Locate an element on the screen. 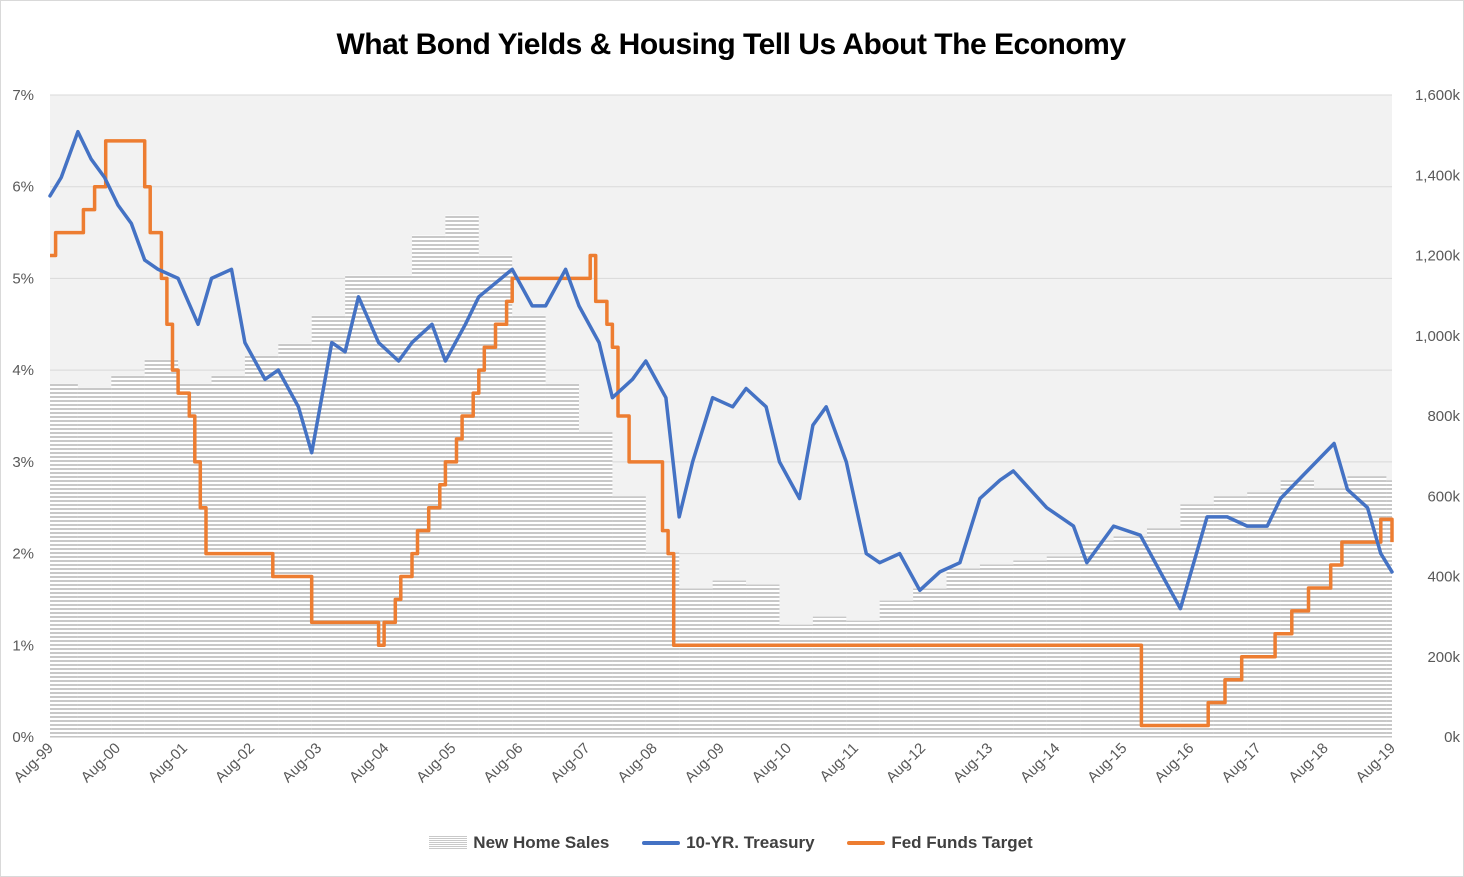 The width and height of the screenshot is (1464, 877). x-tick-label: Aug-12 is located at coordinates (906, 763).